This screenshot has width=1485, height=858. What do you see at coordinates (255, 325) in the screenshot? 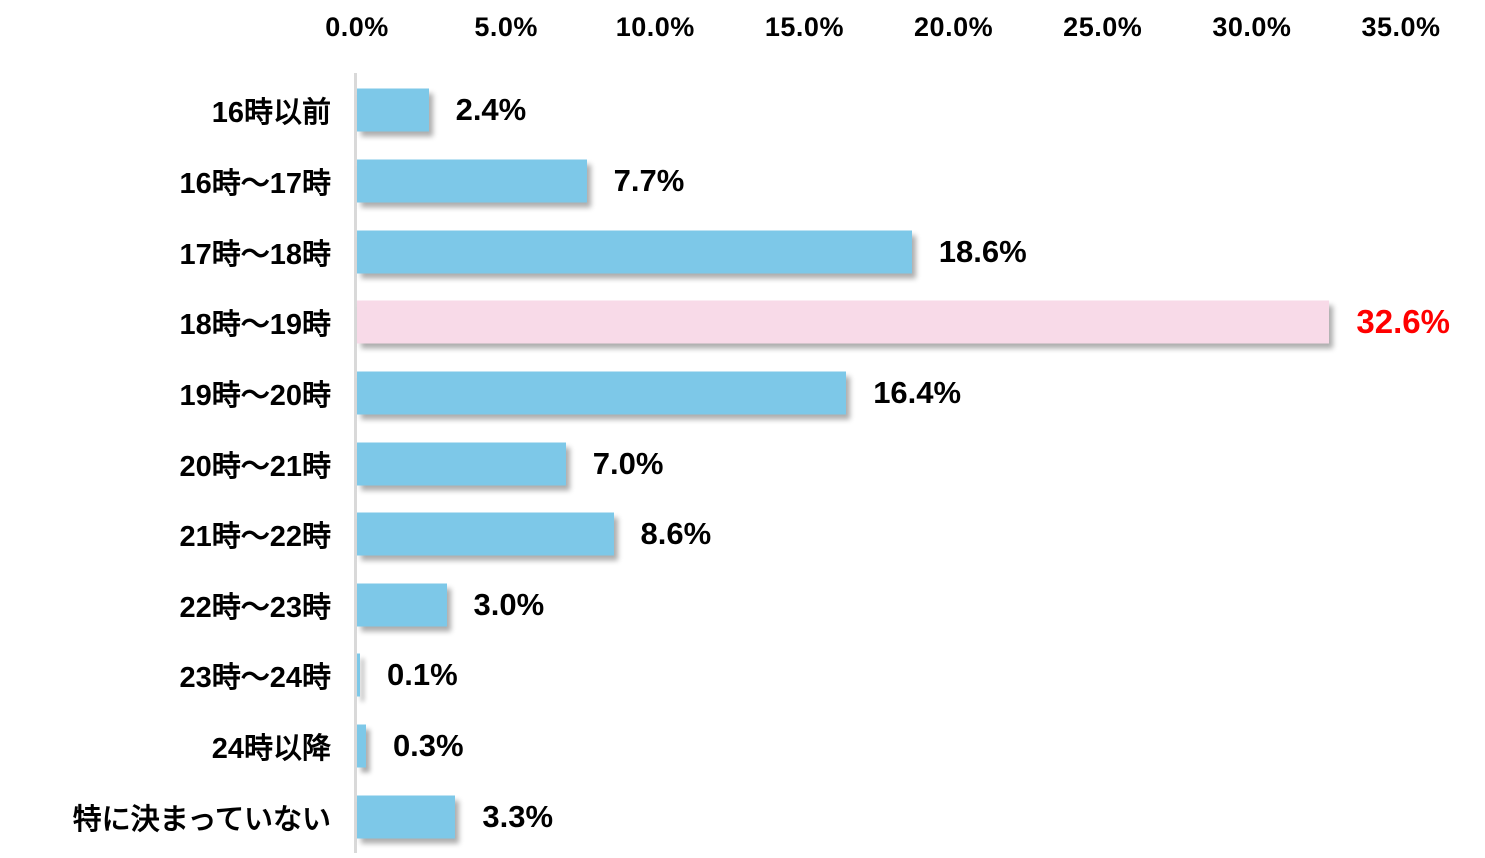
I see `category-label: 18時〜19時` at bounding box center [255, 325].